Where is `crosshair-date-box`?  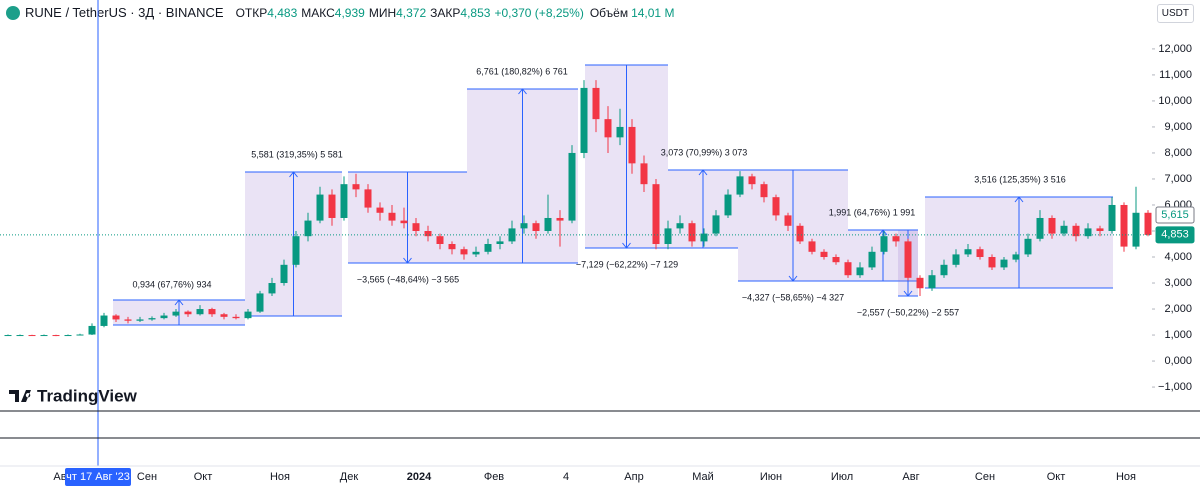
crosshair-date-box is located at coordinates (98, 477).